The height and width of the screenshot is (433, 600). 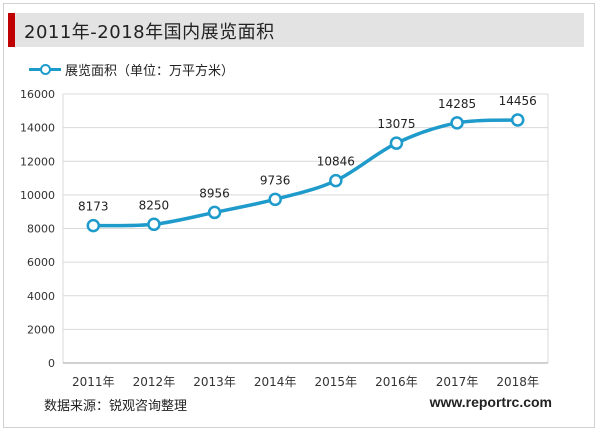 I want to click on website-url: www.reportrc.com, so click(x=490, y=402).